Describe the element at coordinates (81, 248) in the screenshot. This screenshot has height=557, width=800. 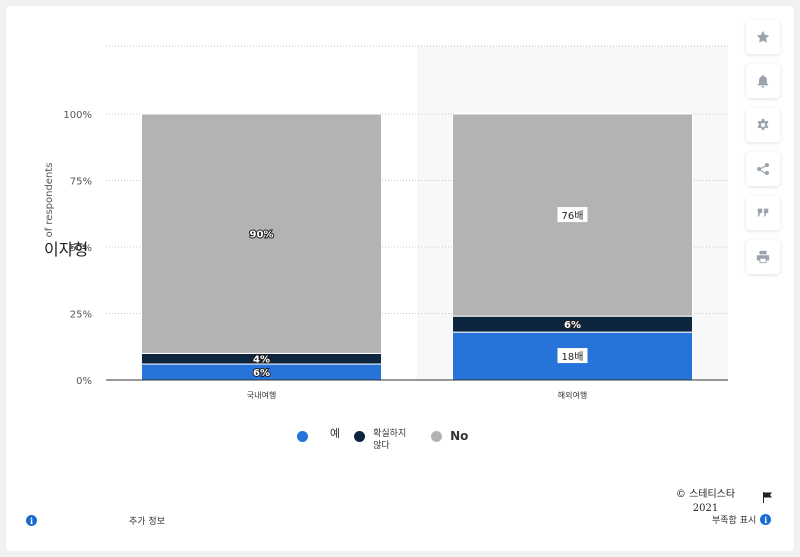
I see `y-tick-label: 50%` at that location.